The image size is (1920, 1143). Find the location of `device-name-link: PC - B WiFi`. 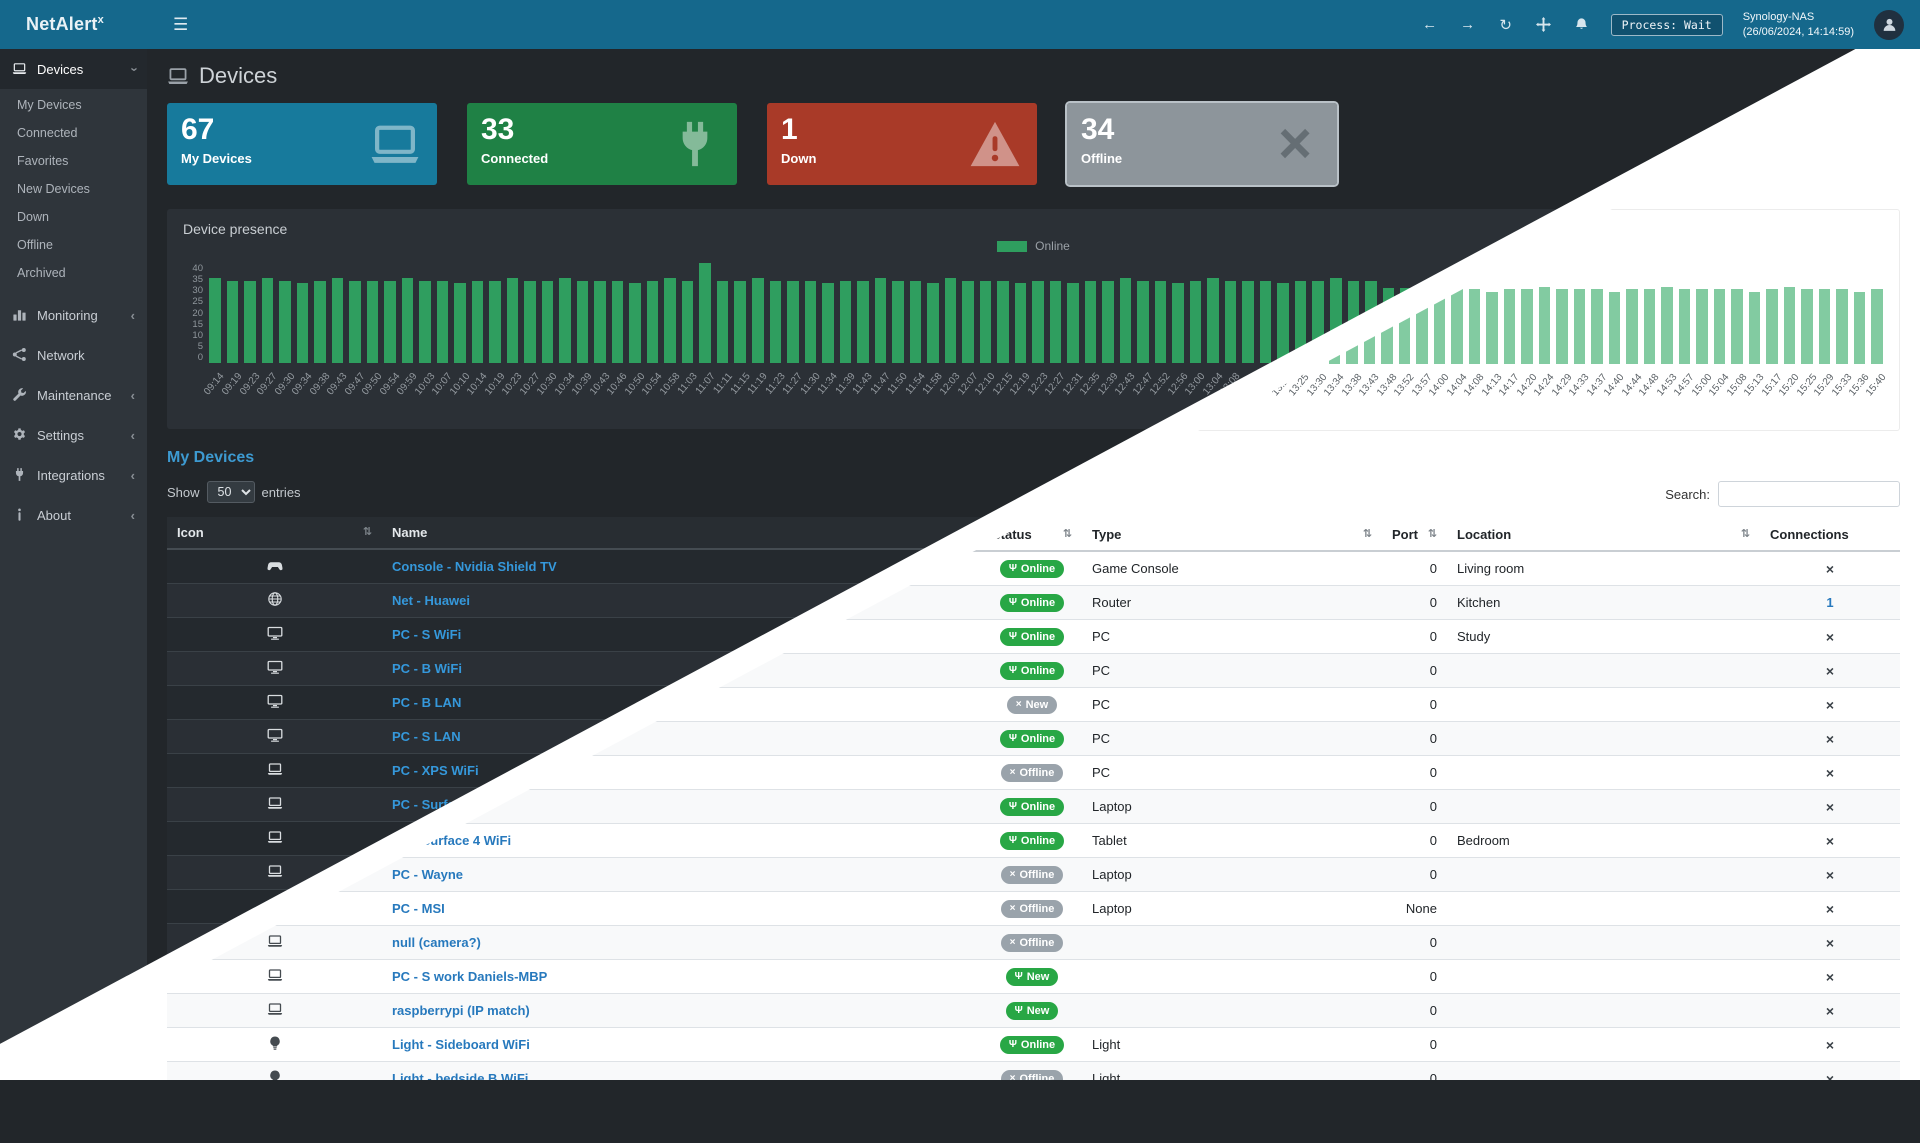

device-name-link: PC - B WiFi is located at coordinates (427, 668).